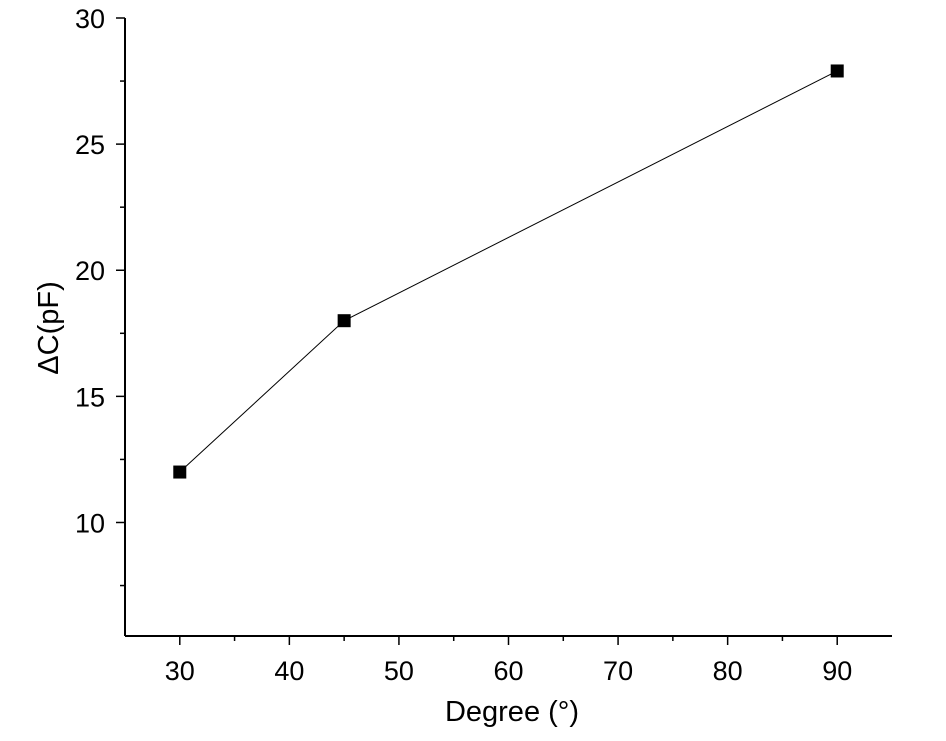 The height and width of the screenshot is (741, 946). I want to click on x-tick-label: 90, so click(837, 671).